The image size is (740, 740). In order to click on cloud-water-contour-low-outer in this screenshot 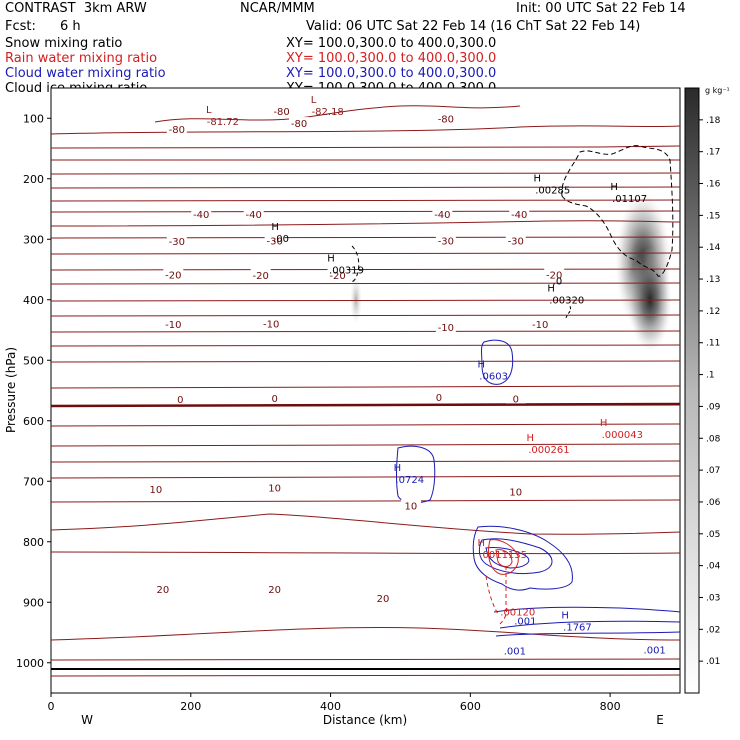, I will do `click(522, 558)`.